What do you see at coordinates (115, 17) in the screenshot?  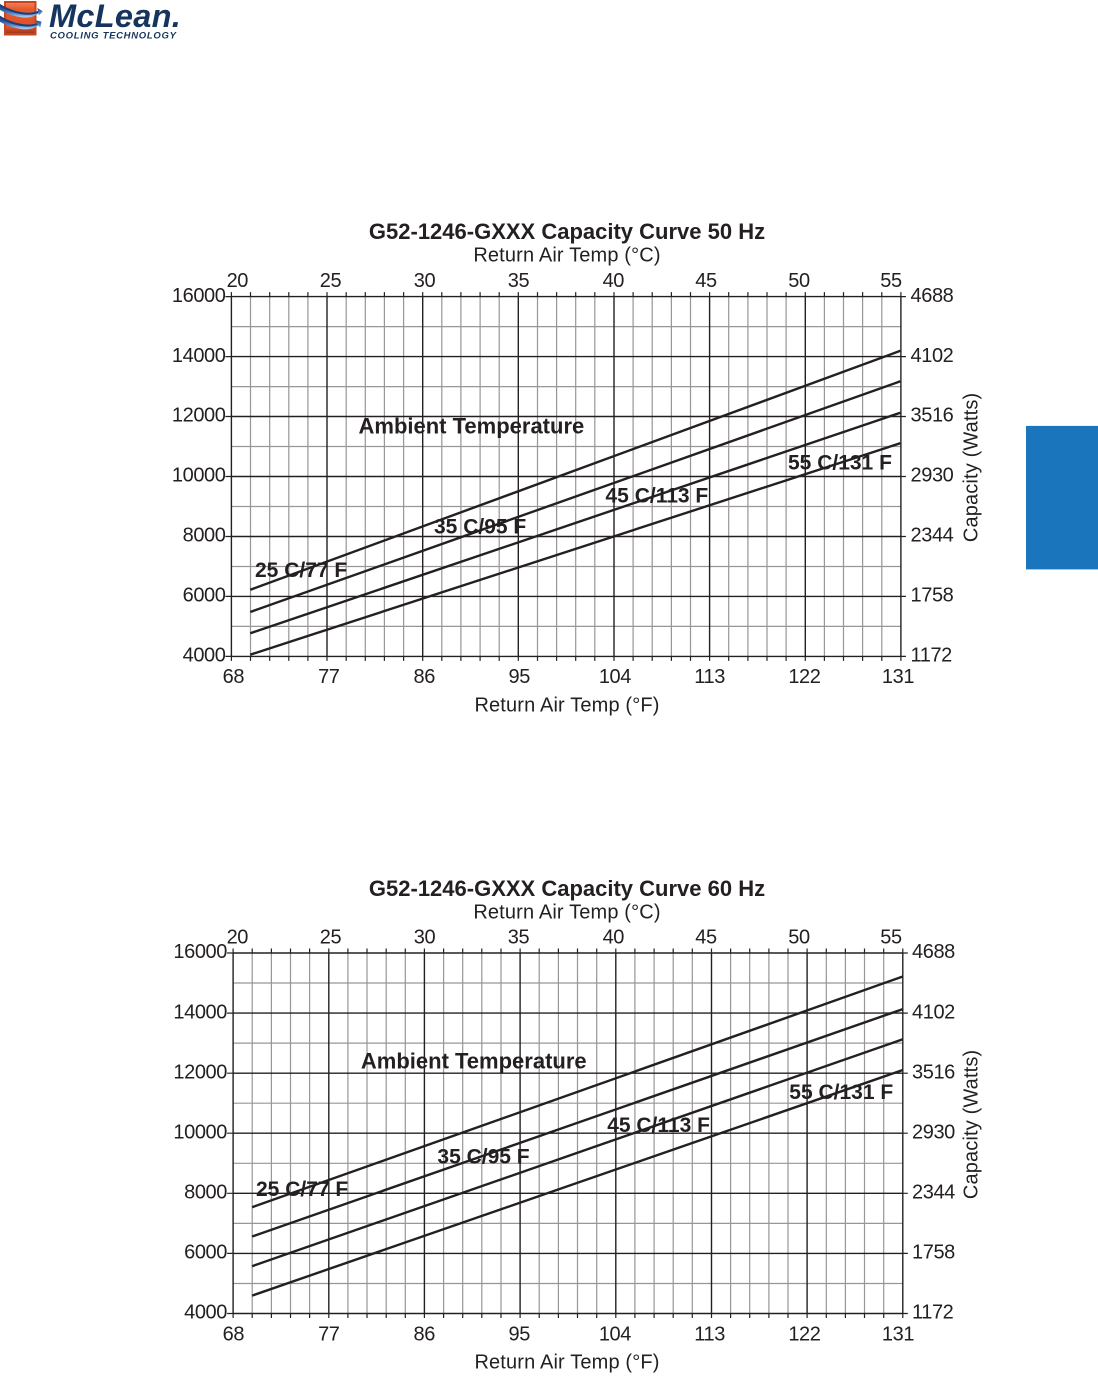 I see `svg-text: McLean.` at bounding box center [115, 17].